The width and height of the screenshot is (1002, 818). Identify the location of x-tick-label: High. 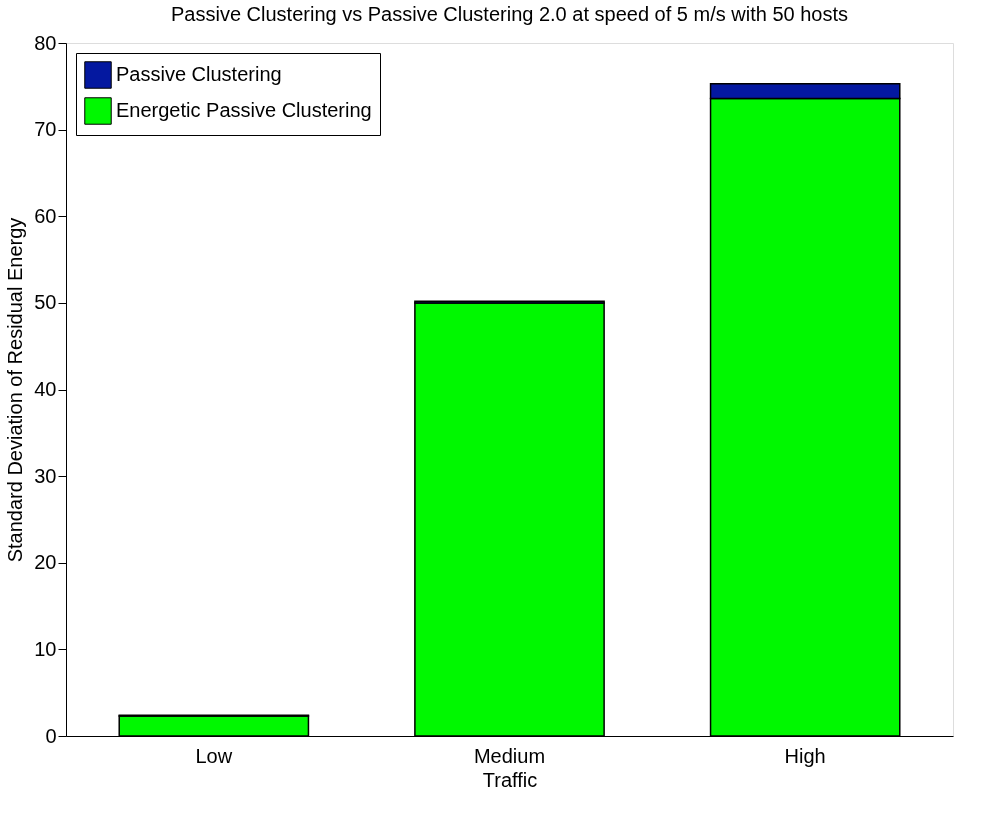
(805, 755).